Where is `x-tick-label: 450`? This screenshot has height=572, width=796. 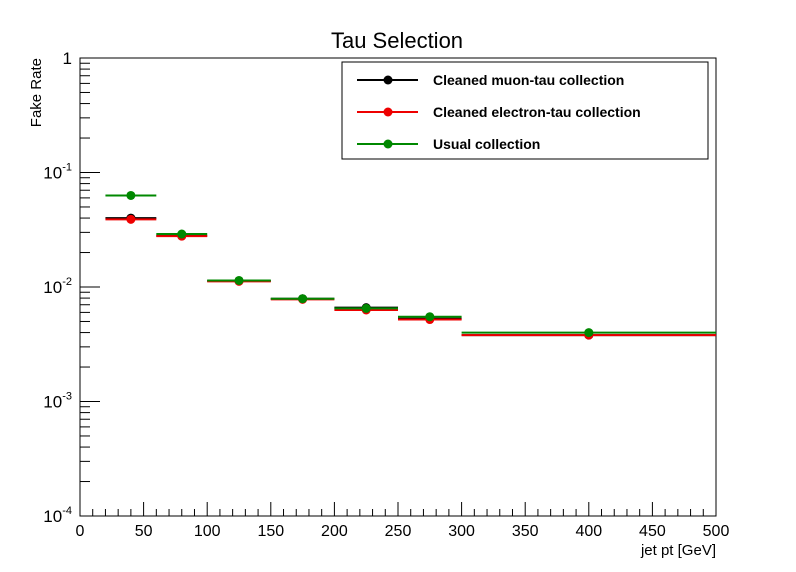 x-tick-label: 450 is located at coordinates (652, 531).